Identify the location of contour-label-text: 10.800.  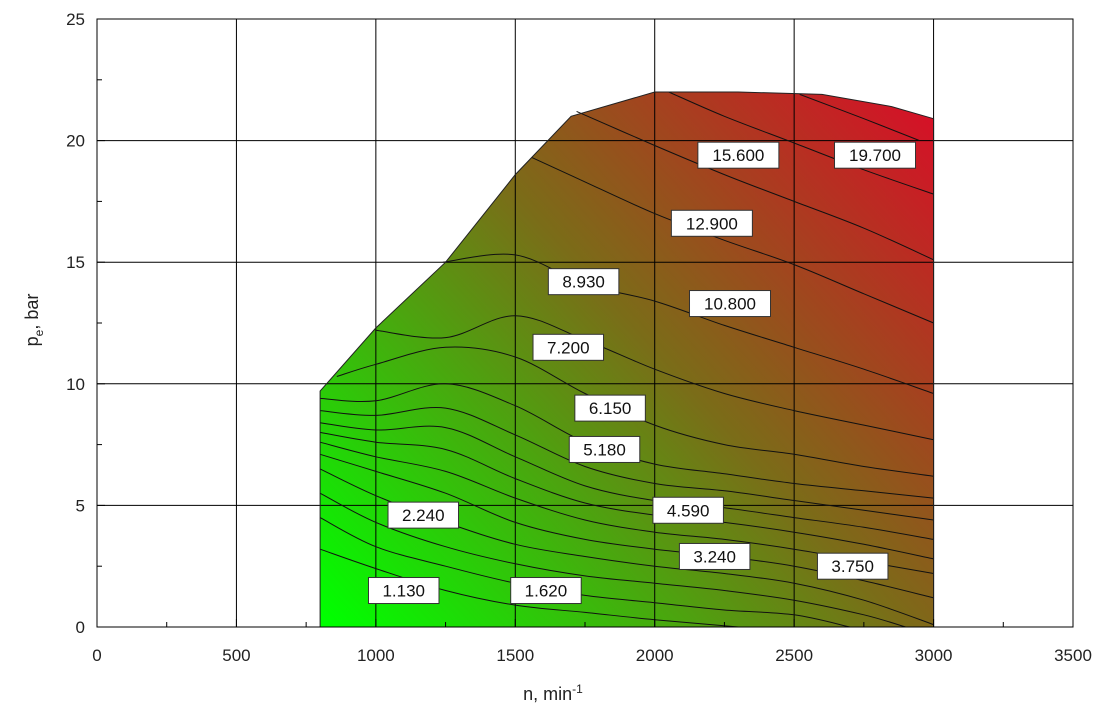
(730, 304).